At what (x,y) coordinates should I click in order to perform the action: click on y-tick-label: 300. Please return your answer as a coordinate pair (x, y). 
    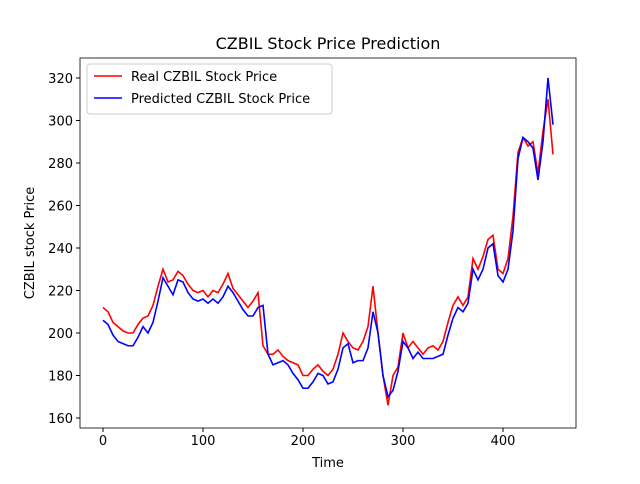
    Looking at the image, I should click on (60, 121).